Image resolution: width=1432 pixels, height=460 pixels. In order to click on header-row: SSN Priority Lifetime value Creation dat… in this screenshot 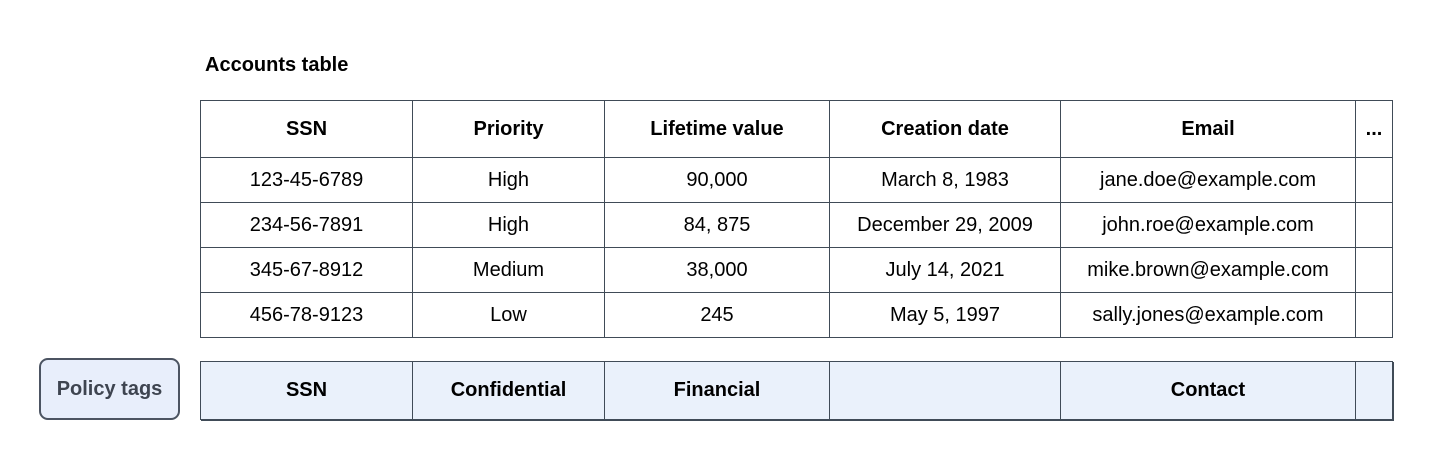, I will do `click(796, 129)`.